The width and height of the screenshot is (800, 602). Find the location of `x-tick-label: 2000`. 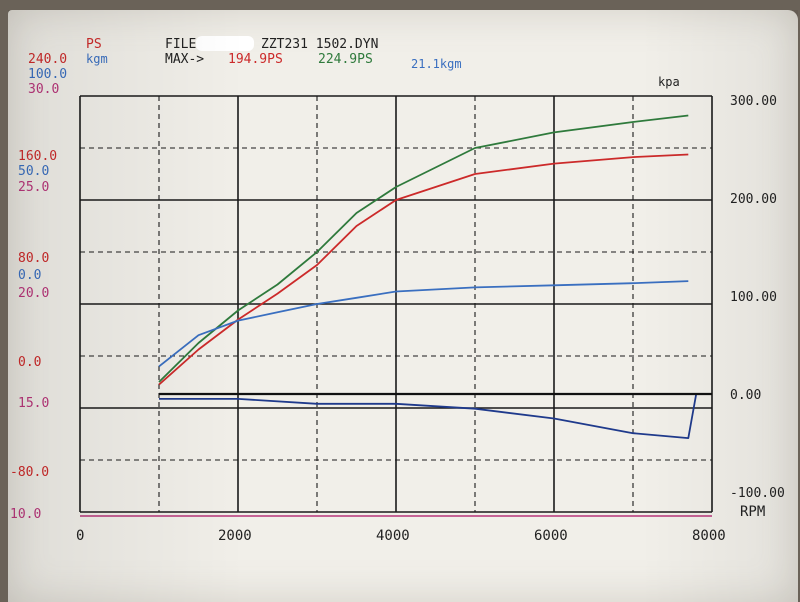

x-tick-label: 2000 is located at coordinates (235, 536).